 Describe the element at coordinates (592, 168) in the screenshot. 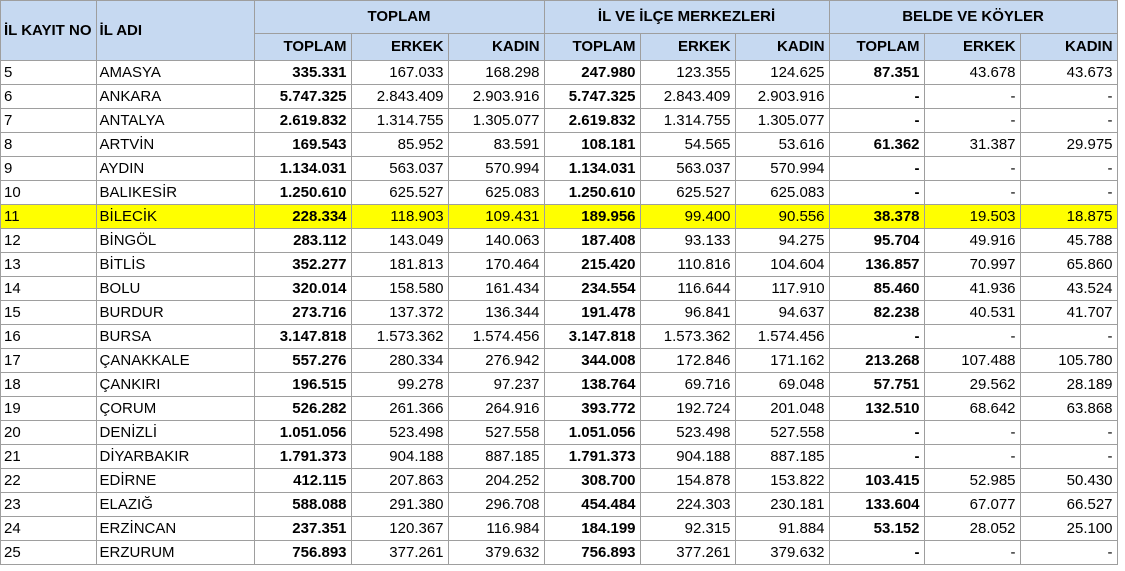

I see `cell-merkez-toplam: 1.134.031` at that location.